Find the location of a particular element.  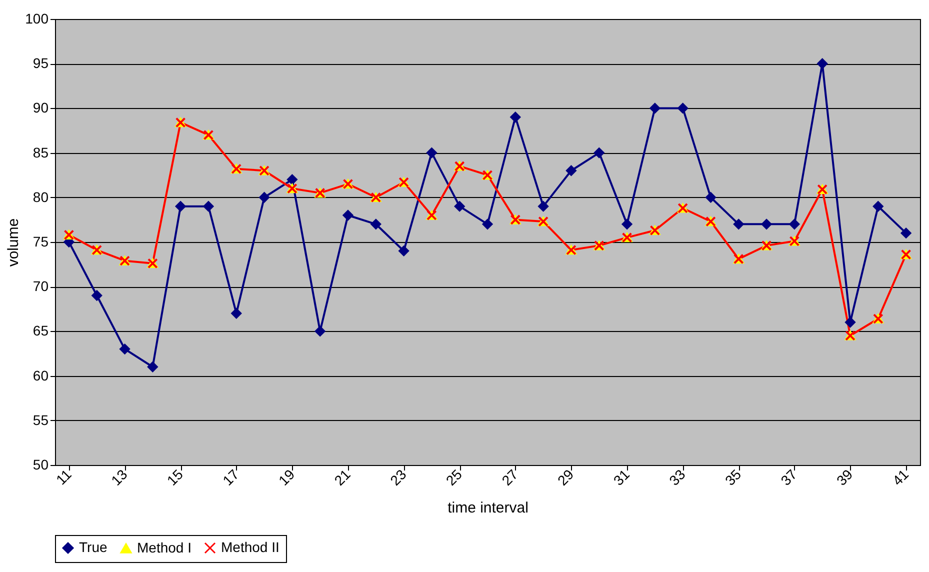

x-tick-label: 29 is located at coordinates (565, 477).